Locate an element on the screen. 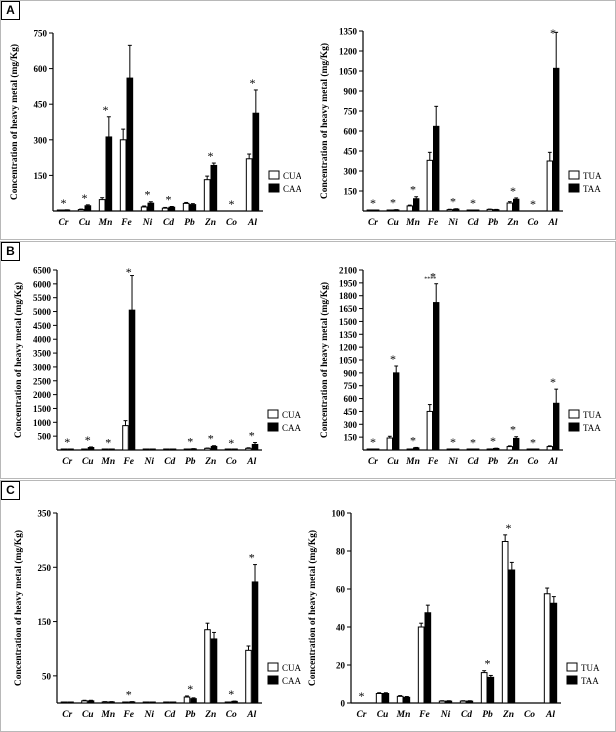  y-tick-label: 750 is located at coordinates (351, 112).